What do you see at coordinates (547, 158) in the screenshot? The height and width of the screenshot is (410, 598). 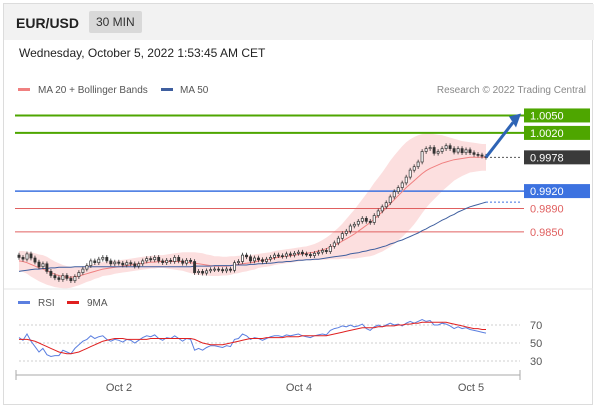 I see `level-label-0.9978: 0.9978` at bounding box center [547, 158].